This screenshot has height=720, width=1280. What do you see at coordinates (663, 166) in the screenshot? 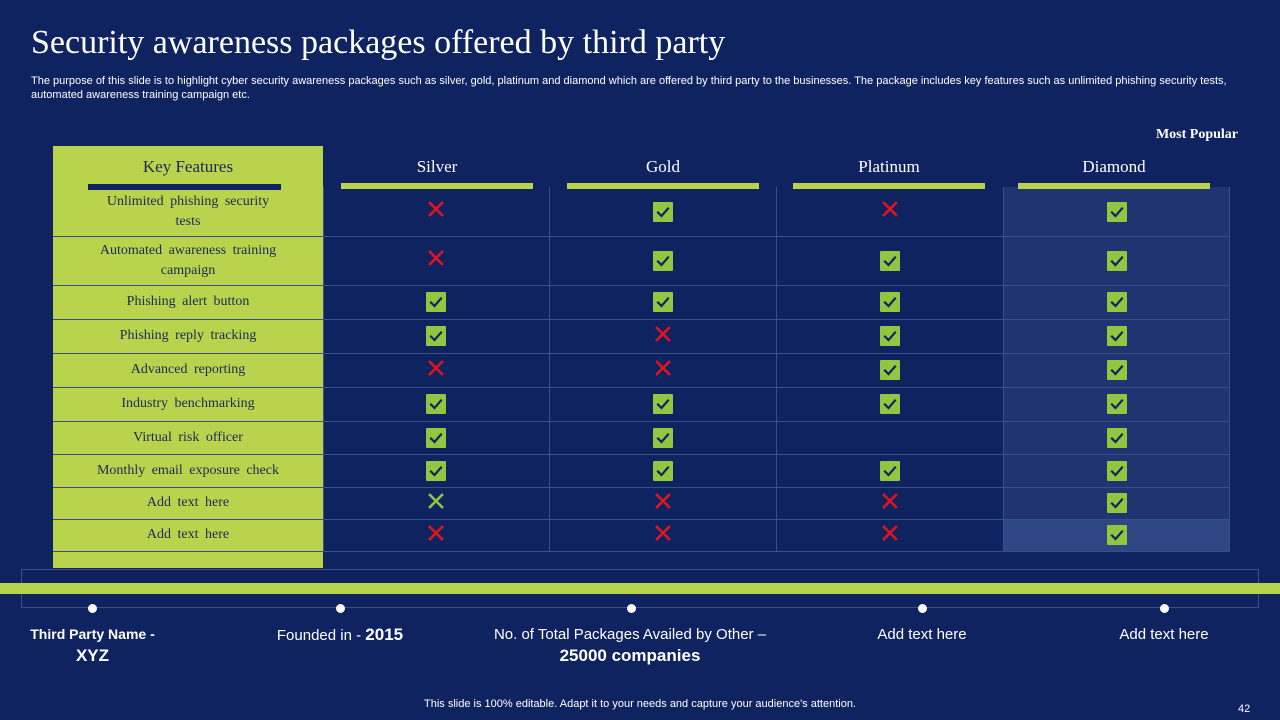
I see `plan-header-gold: Gold` at bounding box center [663, 166].